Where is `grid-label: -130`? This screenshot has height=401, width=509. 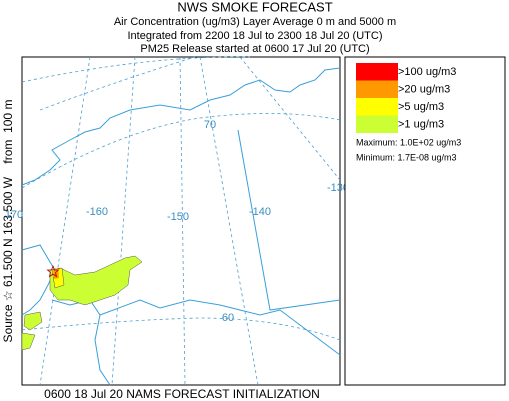
grid-label: -130 is located at coordinates (338, 188).